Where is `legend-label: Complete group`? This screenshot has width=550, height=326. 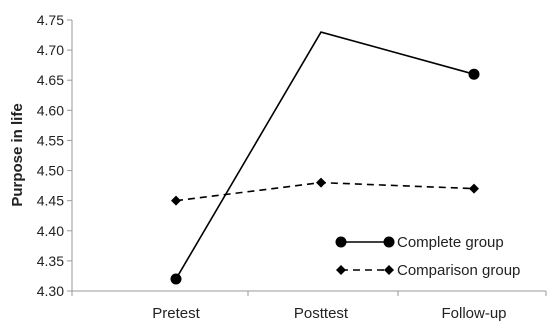
legend-label: Complete group is located at coordinates (450, 242).